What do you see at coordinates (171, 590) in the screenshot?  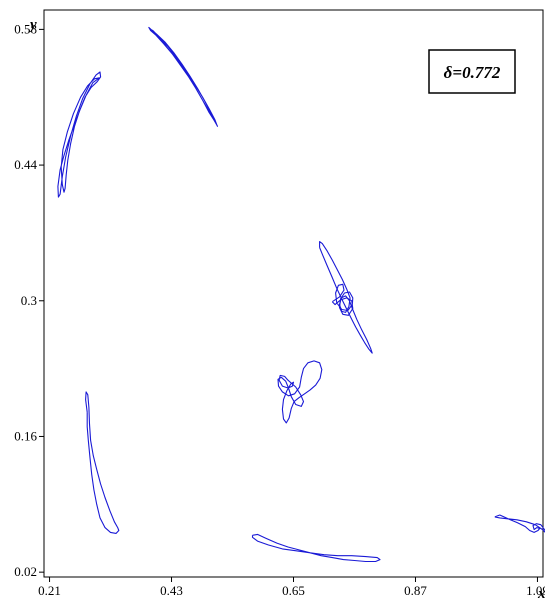 I see `x-tick-label: 0.43` at bounding box center [171, 590].